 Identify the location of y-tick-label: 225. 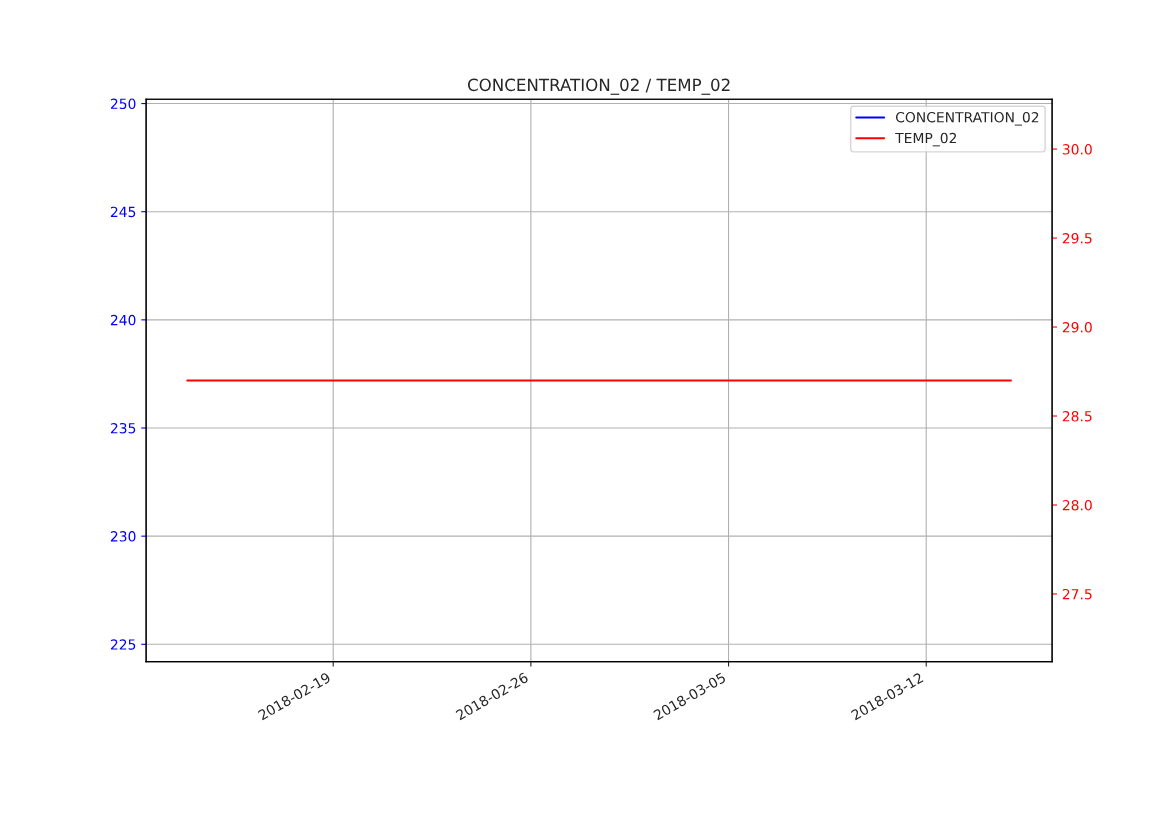
(123, 644).